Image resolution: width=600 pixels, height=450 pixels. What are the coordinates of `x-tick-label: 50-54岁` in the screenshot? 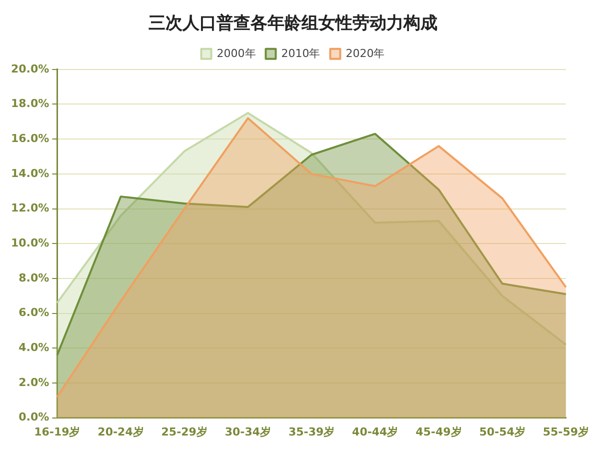 It's located at (502, 431).